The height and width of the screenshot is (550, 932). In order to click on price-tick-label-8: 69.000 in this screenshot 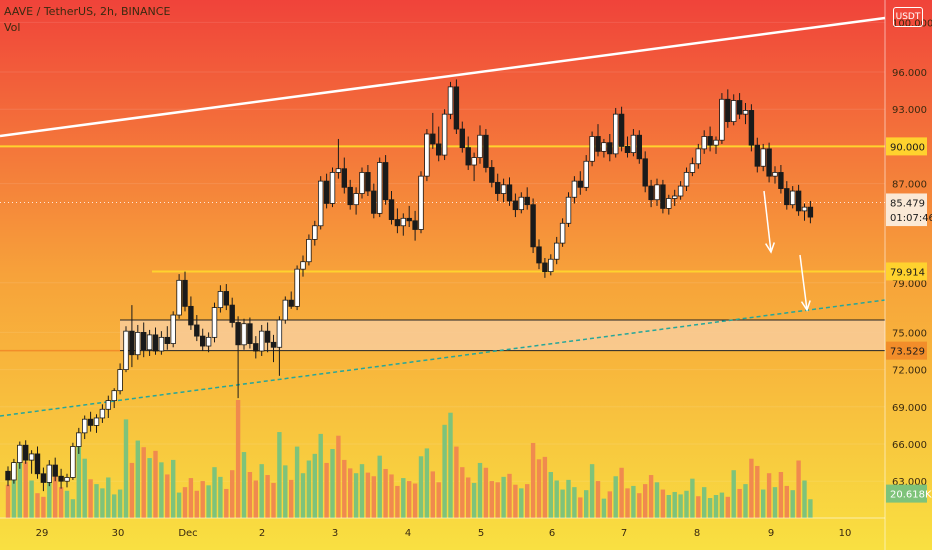, I will do `click(909, 408)`.